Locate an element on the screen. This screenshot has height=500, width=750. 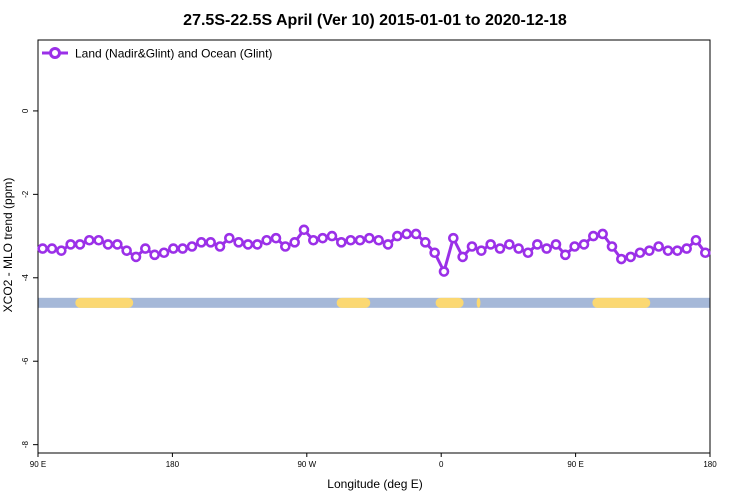
y-tick-label: -6 is located at coordinates (25, 361).